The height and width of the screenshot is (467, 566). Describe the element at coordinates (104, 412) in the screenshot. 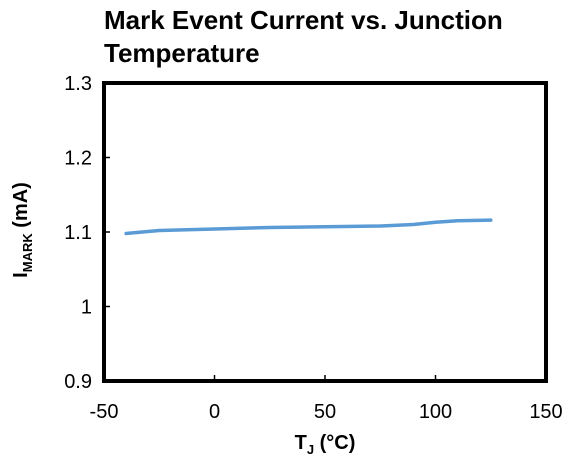

I see `x-tick-label: -50` at that location.